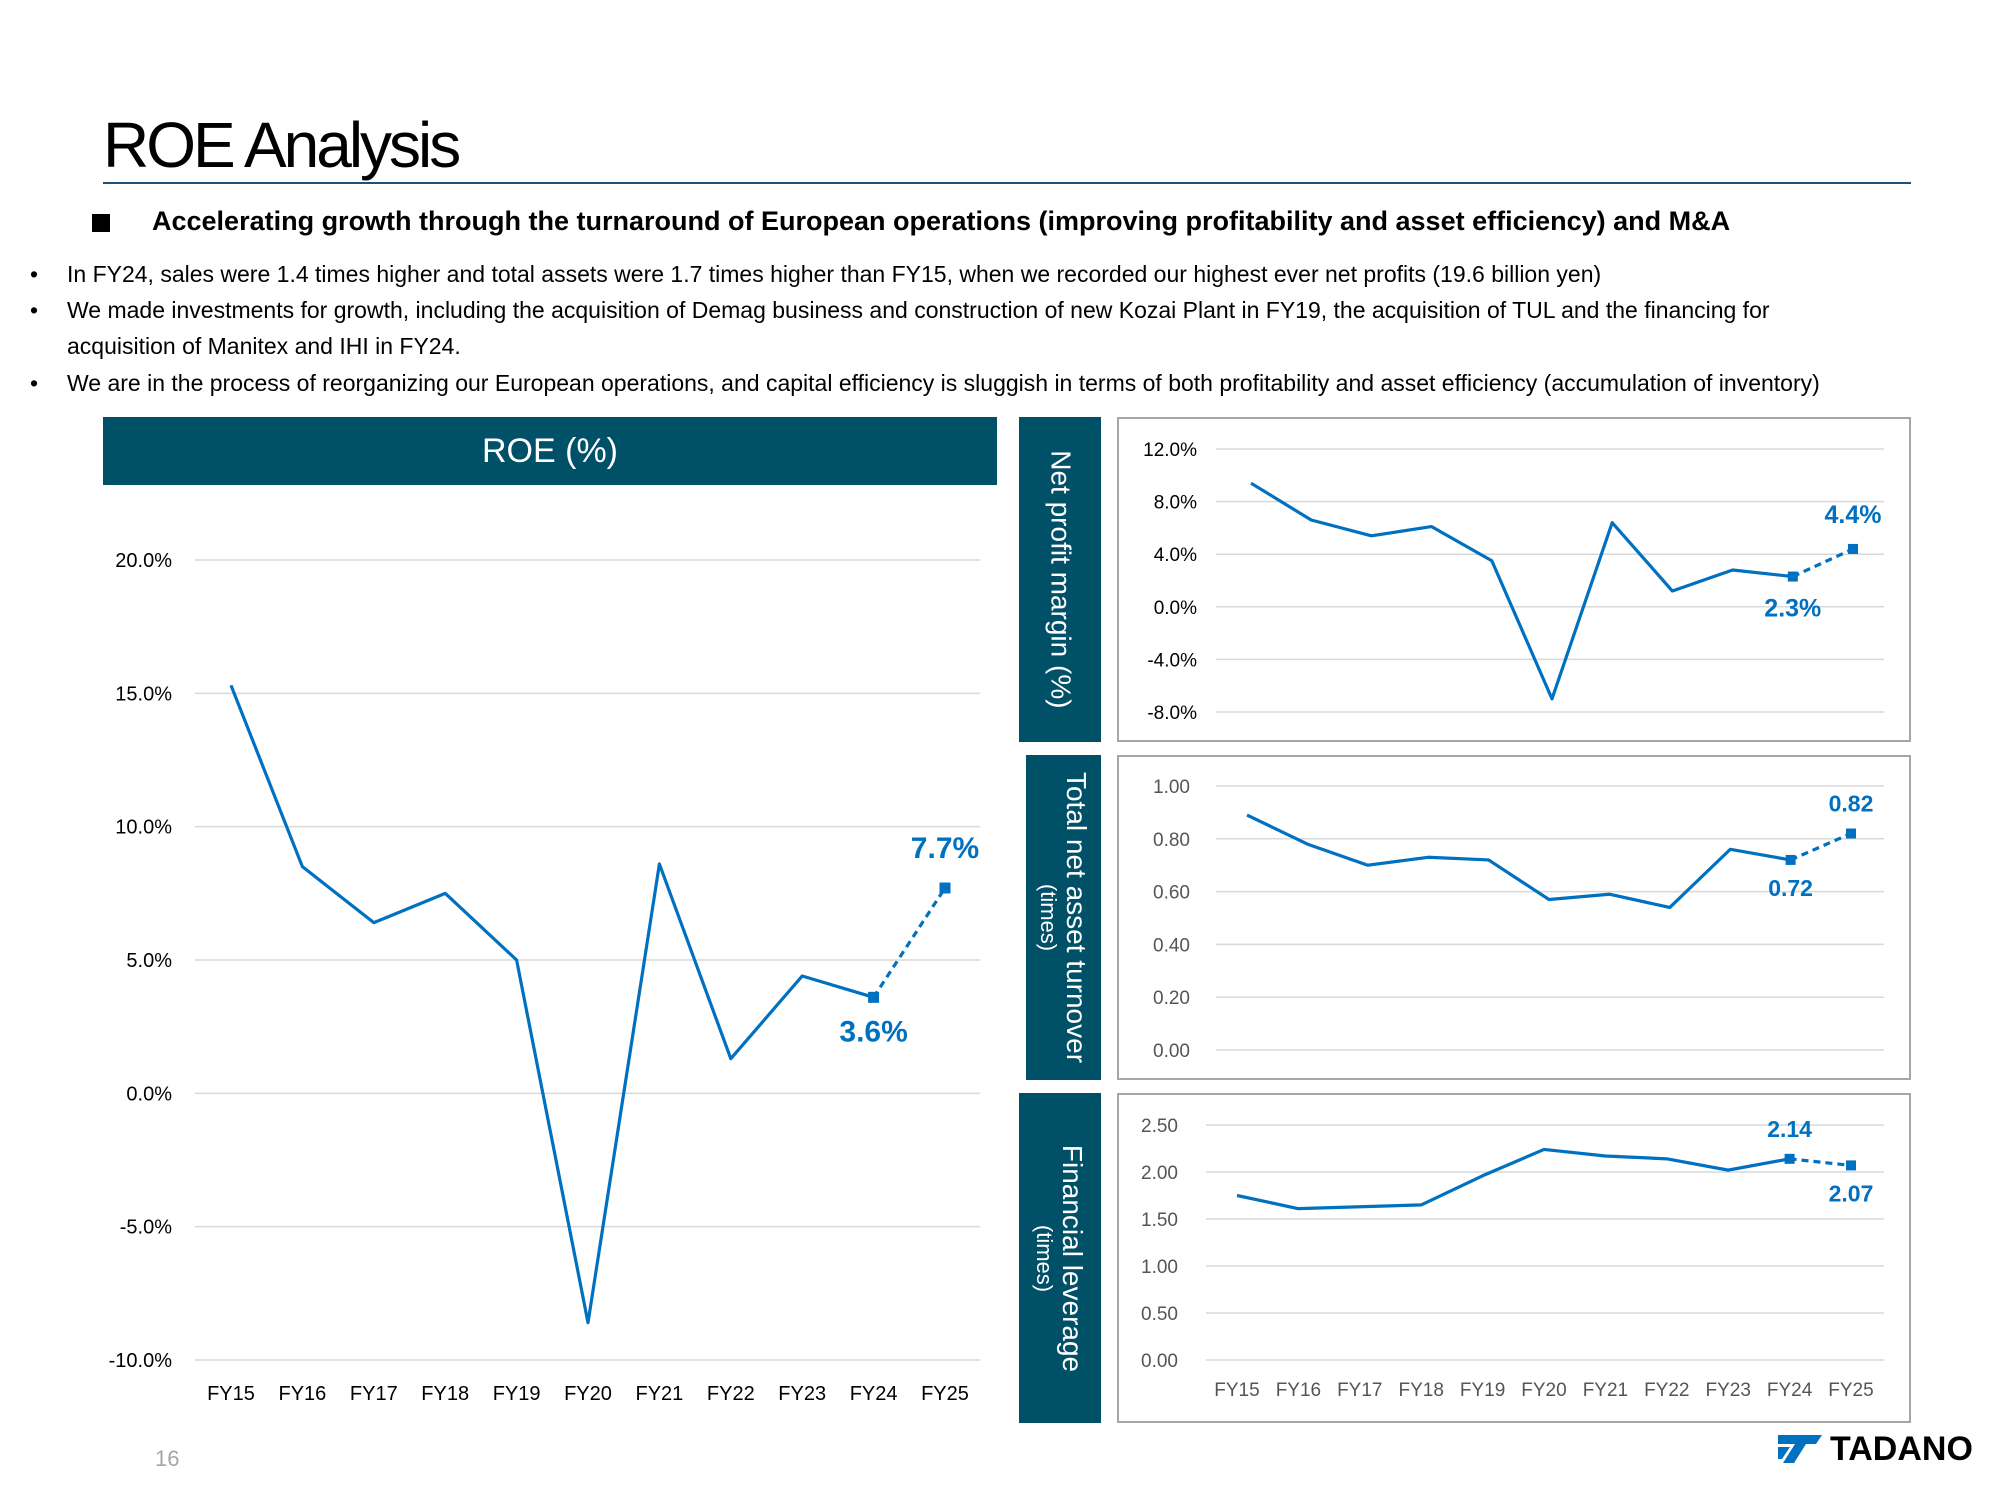  Describe the element at coordinates (1236, 1390) in the screenshot. I see `fl-x-tick-label: FY15` at that location.